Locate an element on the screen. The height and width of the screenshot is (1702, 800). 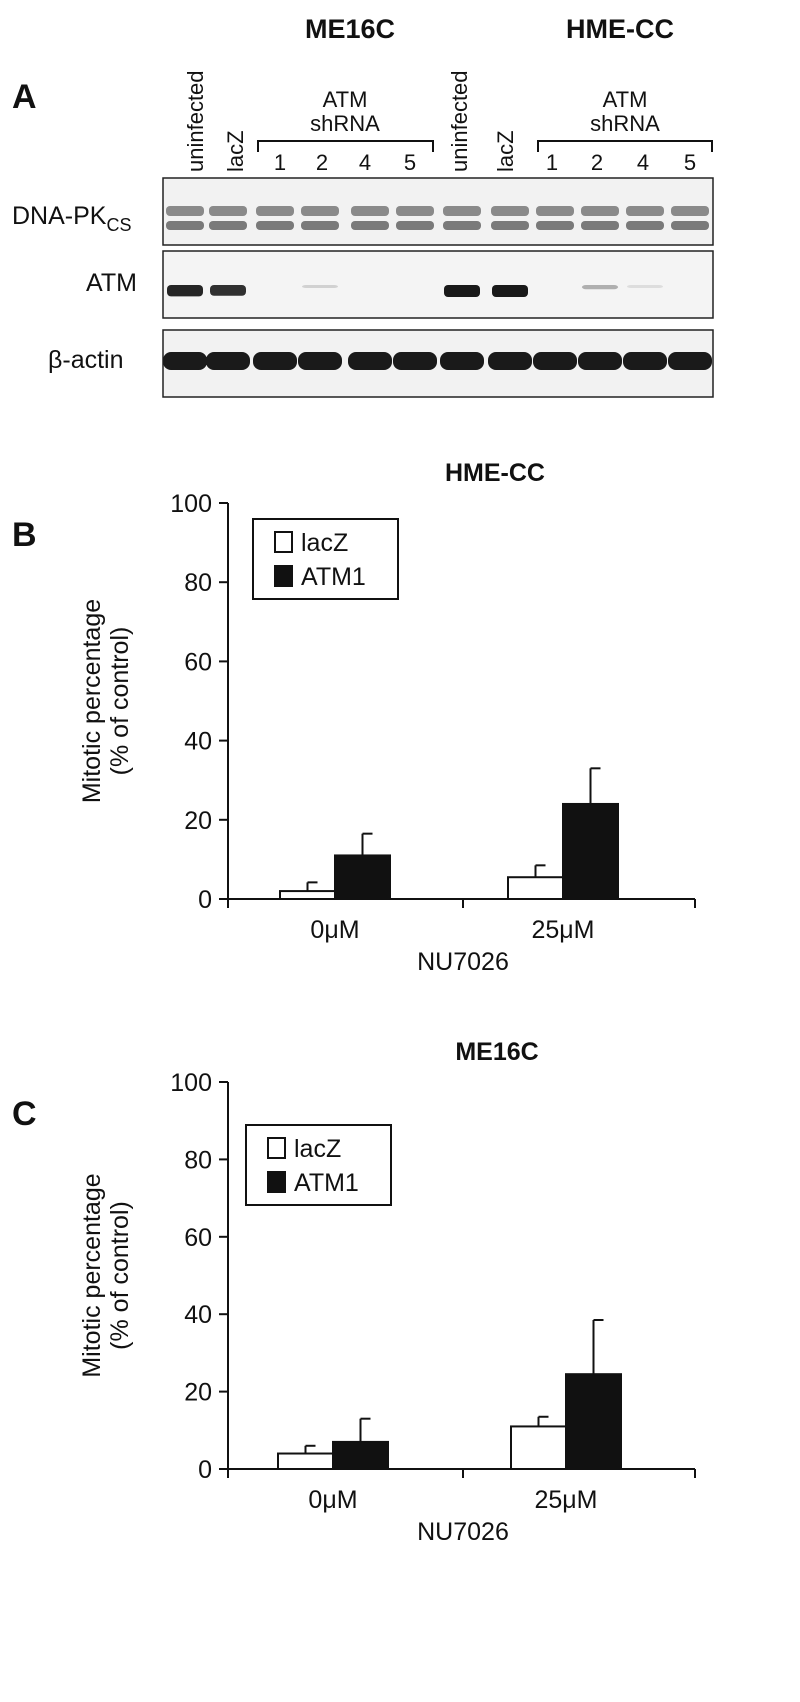
chart-title: ME16C is located at coordinates (496, 1052).